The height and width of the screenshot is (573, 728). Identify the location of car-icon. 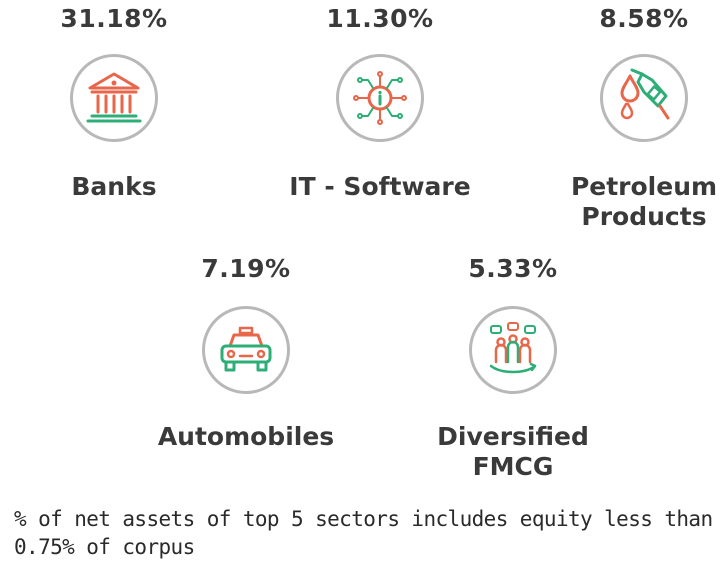
(246, 350).